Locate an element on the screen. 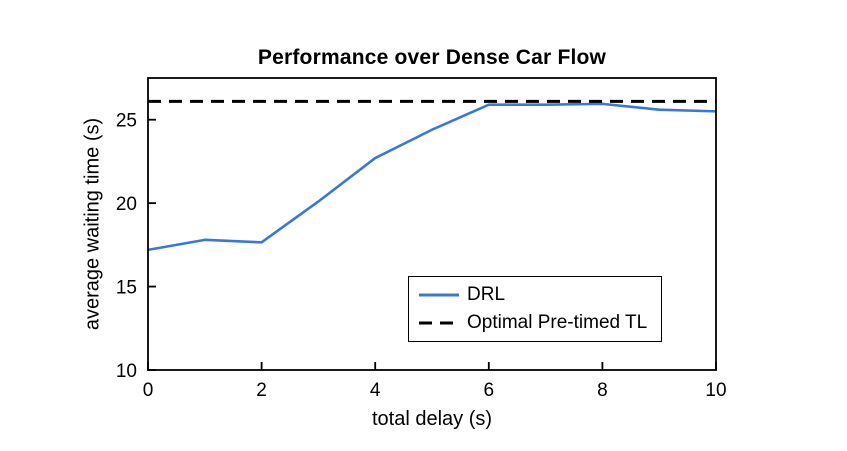 This screenshot has width=847, height=451. legend-label-optimal-pretimed-tl: Optimal Pre-timed TL is located at coordinates (557, 322).